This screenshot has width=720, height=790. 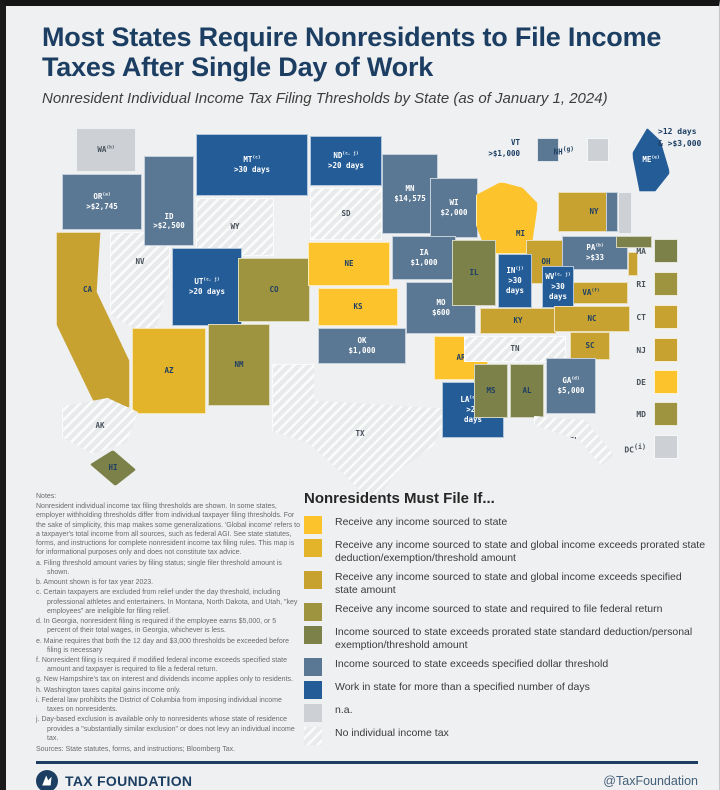 I want to click on state-in: IN(j) >30 days, so click(x=515, y=281).